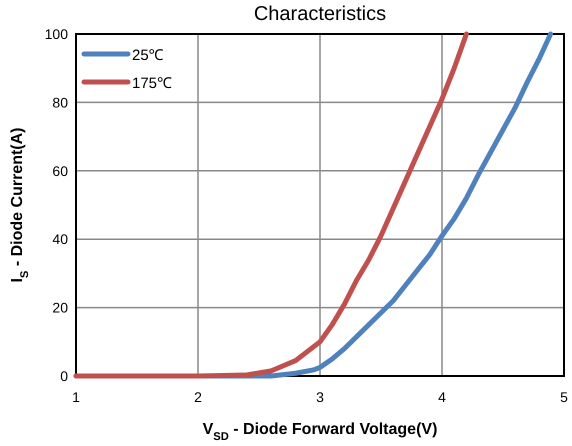 The image size is (572, 446). Describe the element at coordinates (64, 376) in the screenshot. I see `y-tick-label: 0` at that location.